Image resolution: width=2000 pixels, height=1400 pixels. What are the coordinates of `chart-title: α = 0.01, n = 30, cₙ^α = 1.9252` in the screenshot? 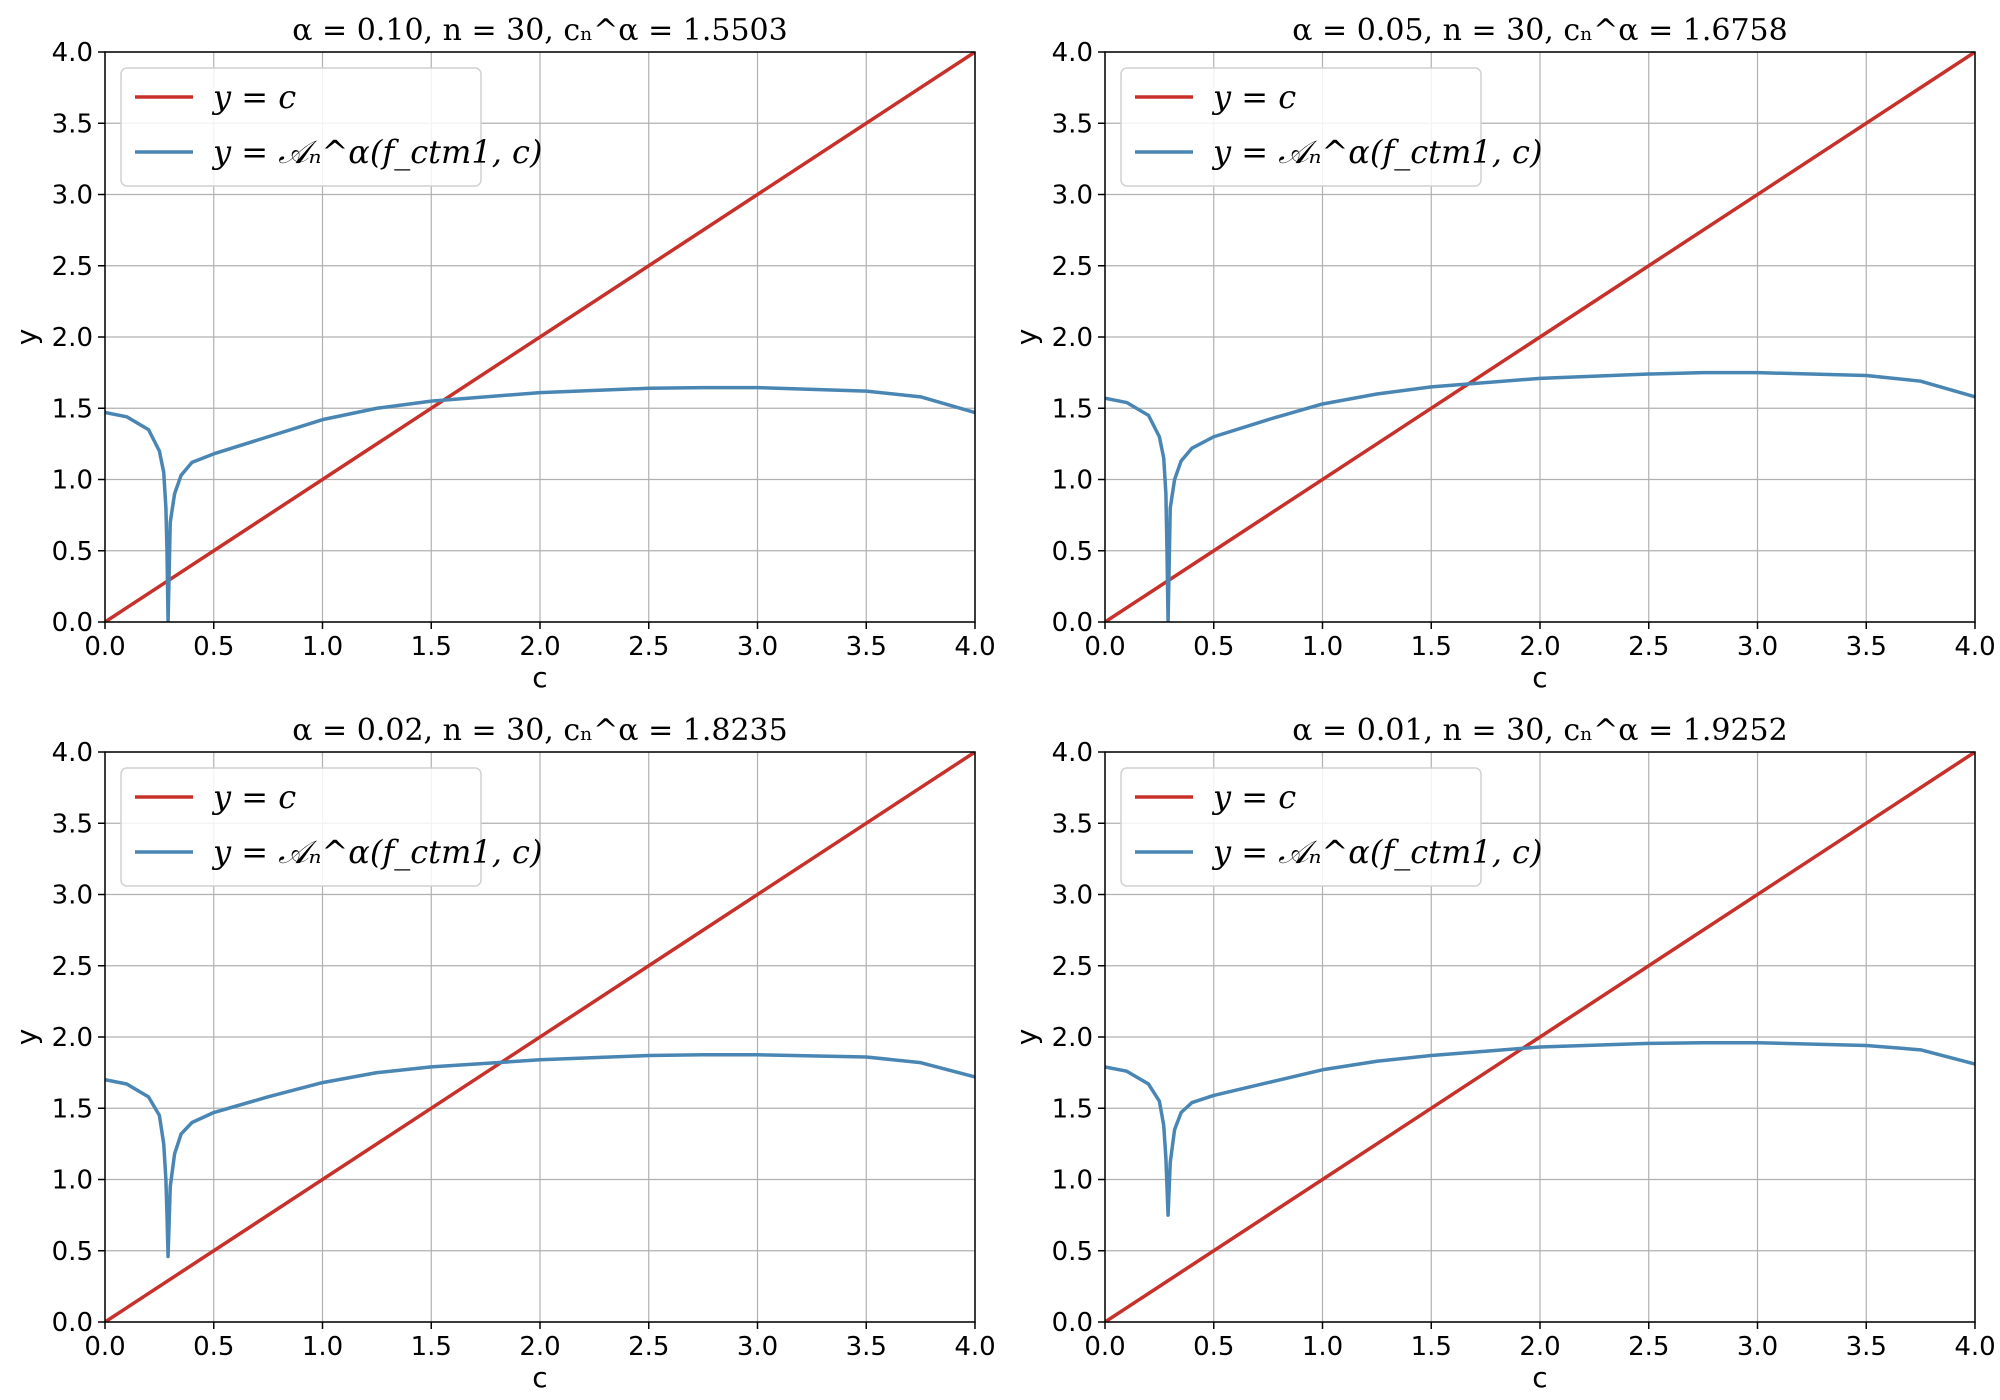 It's located at (1539, 730).